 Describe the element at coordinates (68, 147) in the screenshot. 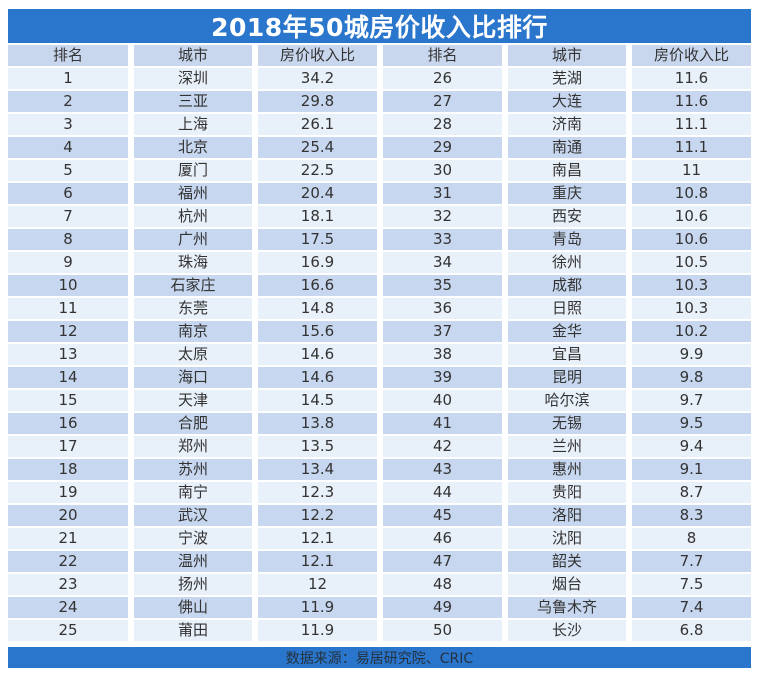

I see `rank-cell: 4` at that location.